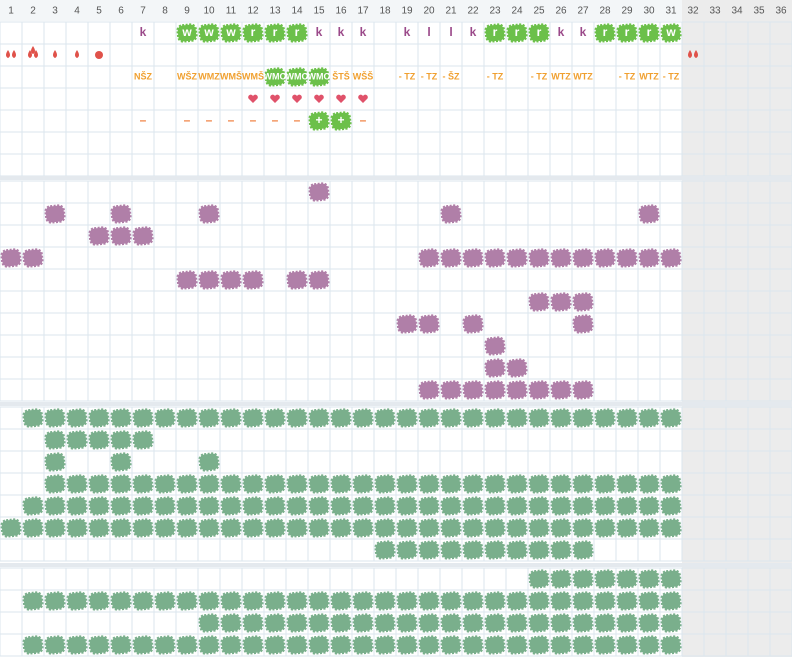  What do you see at coordinates (341, 75) in the screenshot?
I see `cell-text: ŠTŠ` at bounding box center [341, 75].